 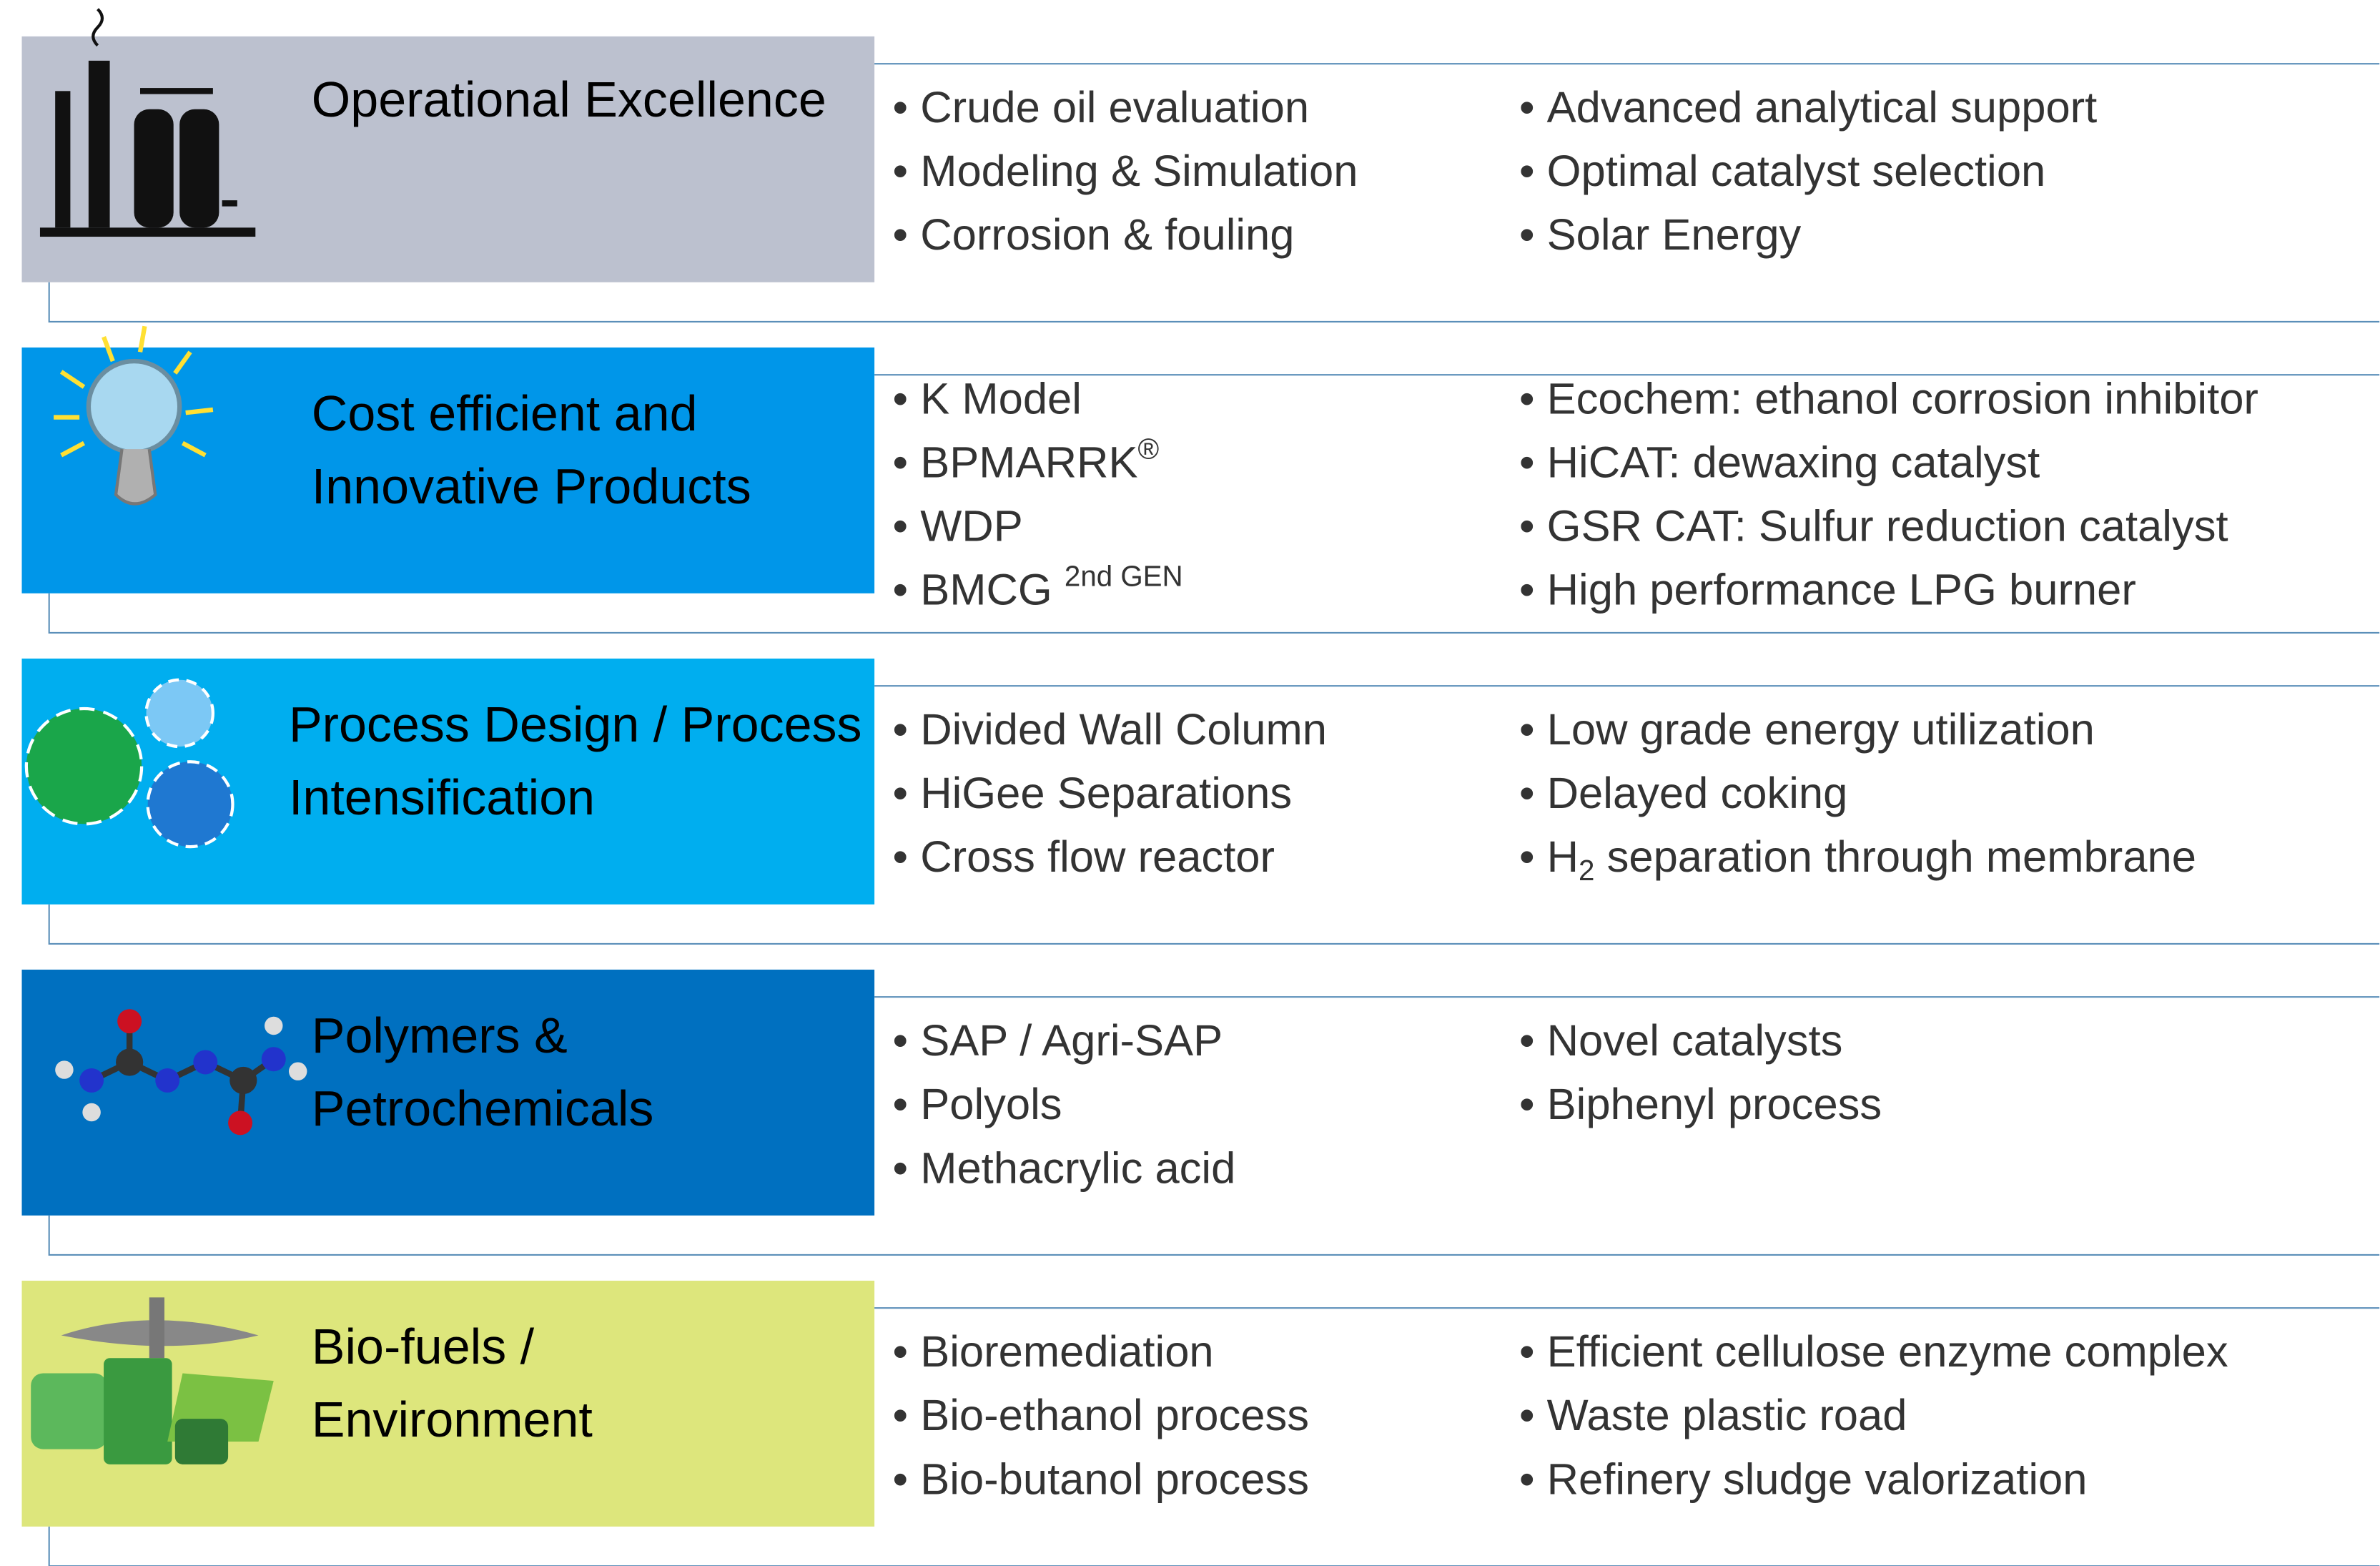 I want to click on item-text: HiGee Separations, so click(x=1106, y=793).